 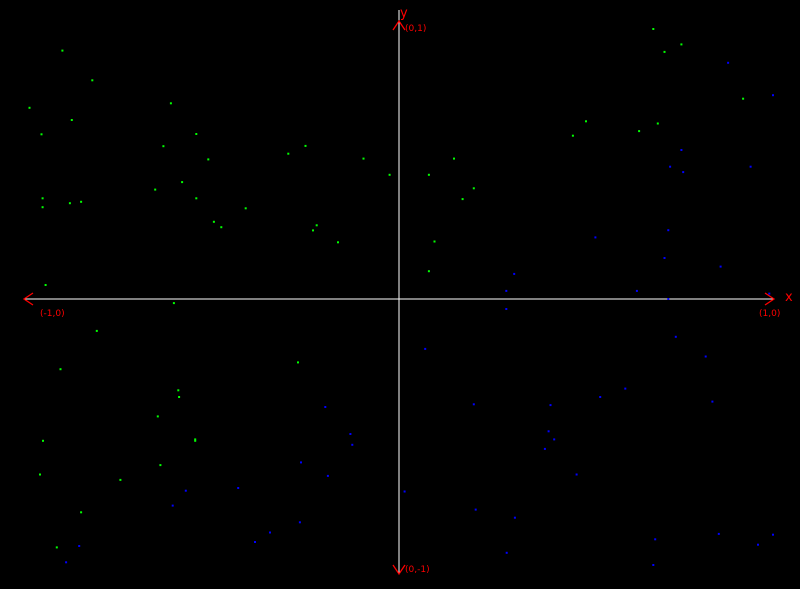 I want to click on y-axis-label: y, so click(x=404, y=13).